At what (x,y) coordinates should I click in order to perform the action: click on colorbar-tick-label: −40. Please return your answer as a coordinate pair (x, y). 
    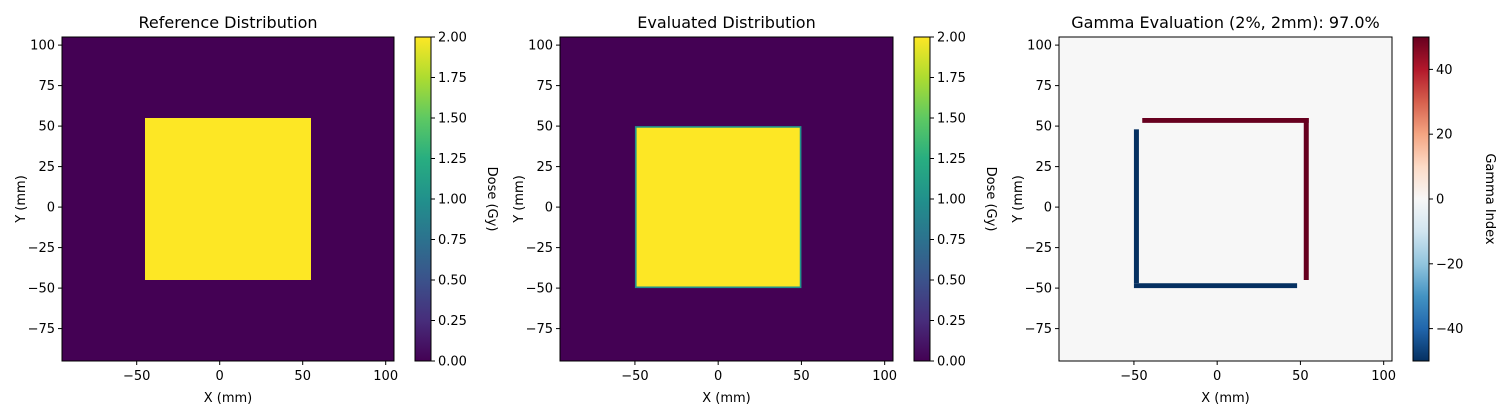
    Looking at the image, I should click on (1449, 329).